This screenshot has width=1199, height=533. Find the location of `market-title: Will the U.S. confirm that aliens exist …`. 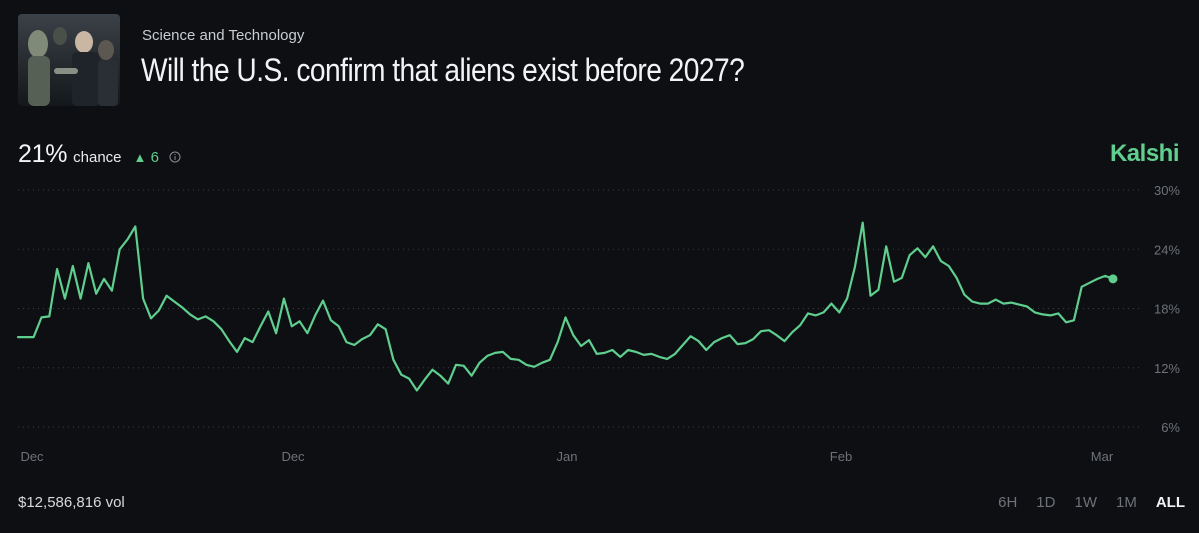

market-title: Will the U.S. confirm that aliens exist … is located at coordinates (443, 70).